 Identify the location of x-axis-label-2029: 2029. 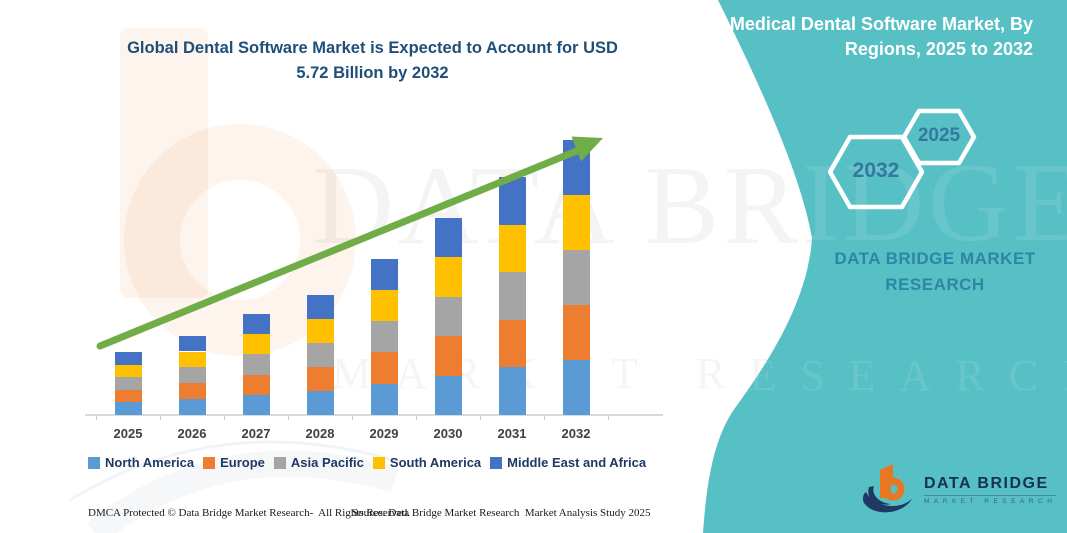
(384, 433).